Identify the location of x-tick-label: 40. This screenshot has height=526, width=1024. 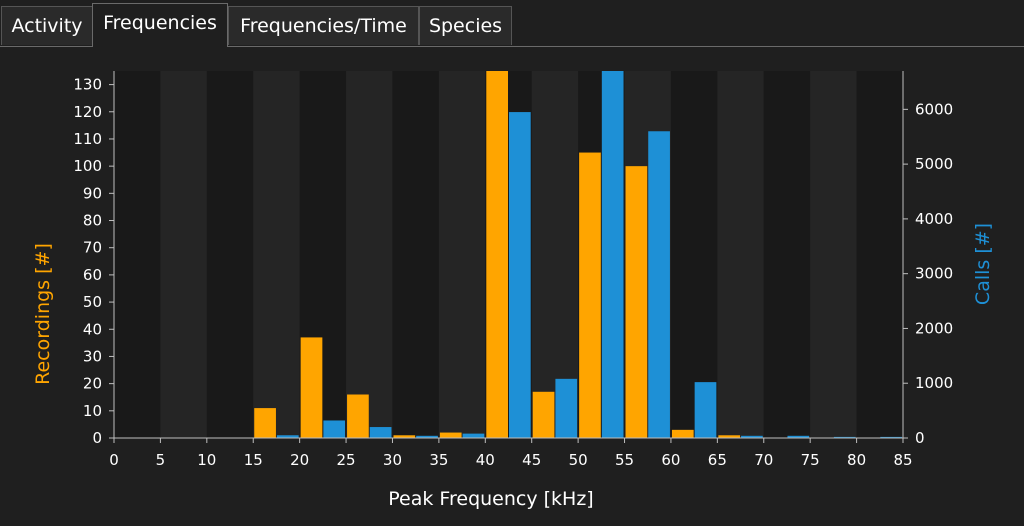
(485, 460).